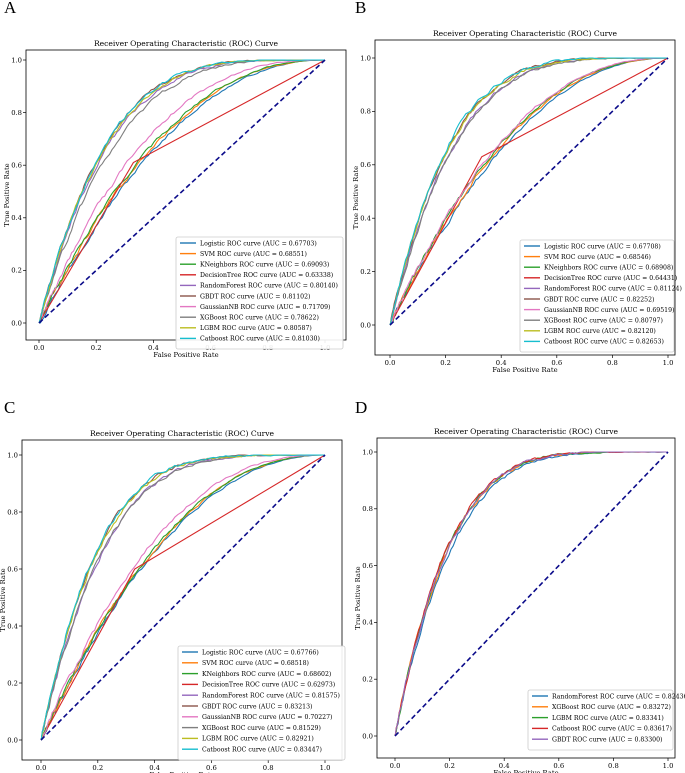 This screenshot has height=773, width=685. Describe the element at coordinates (608, 718) in the screenshot. I see `legend-entry: LGBM ROC curve (AUC = 0.83341)` at that location.